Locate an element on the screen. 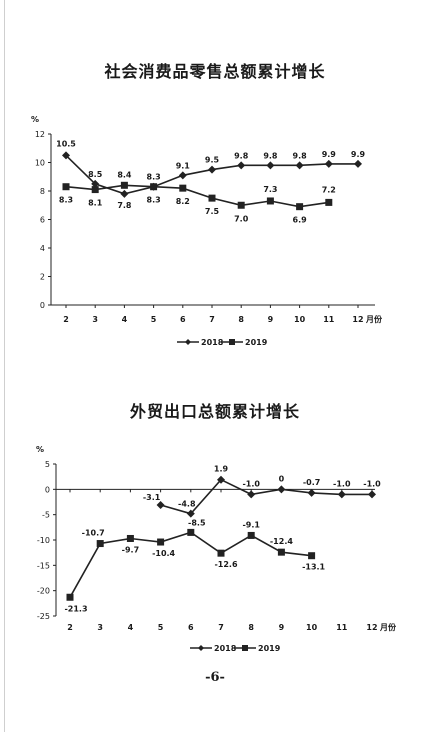 The width and height of the screenshot is (430, 732). data-label-2018: 8.3 is located at coordinates (154, 177).